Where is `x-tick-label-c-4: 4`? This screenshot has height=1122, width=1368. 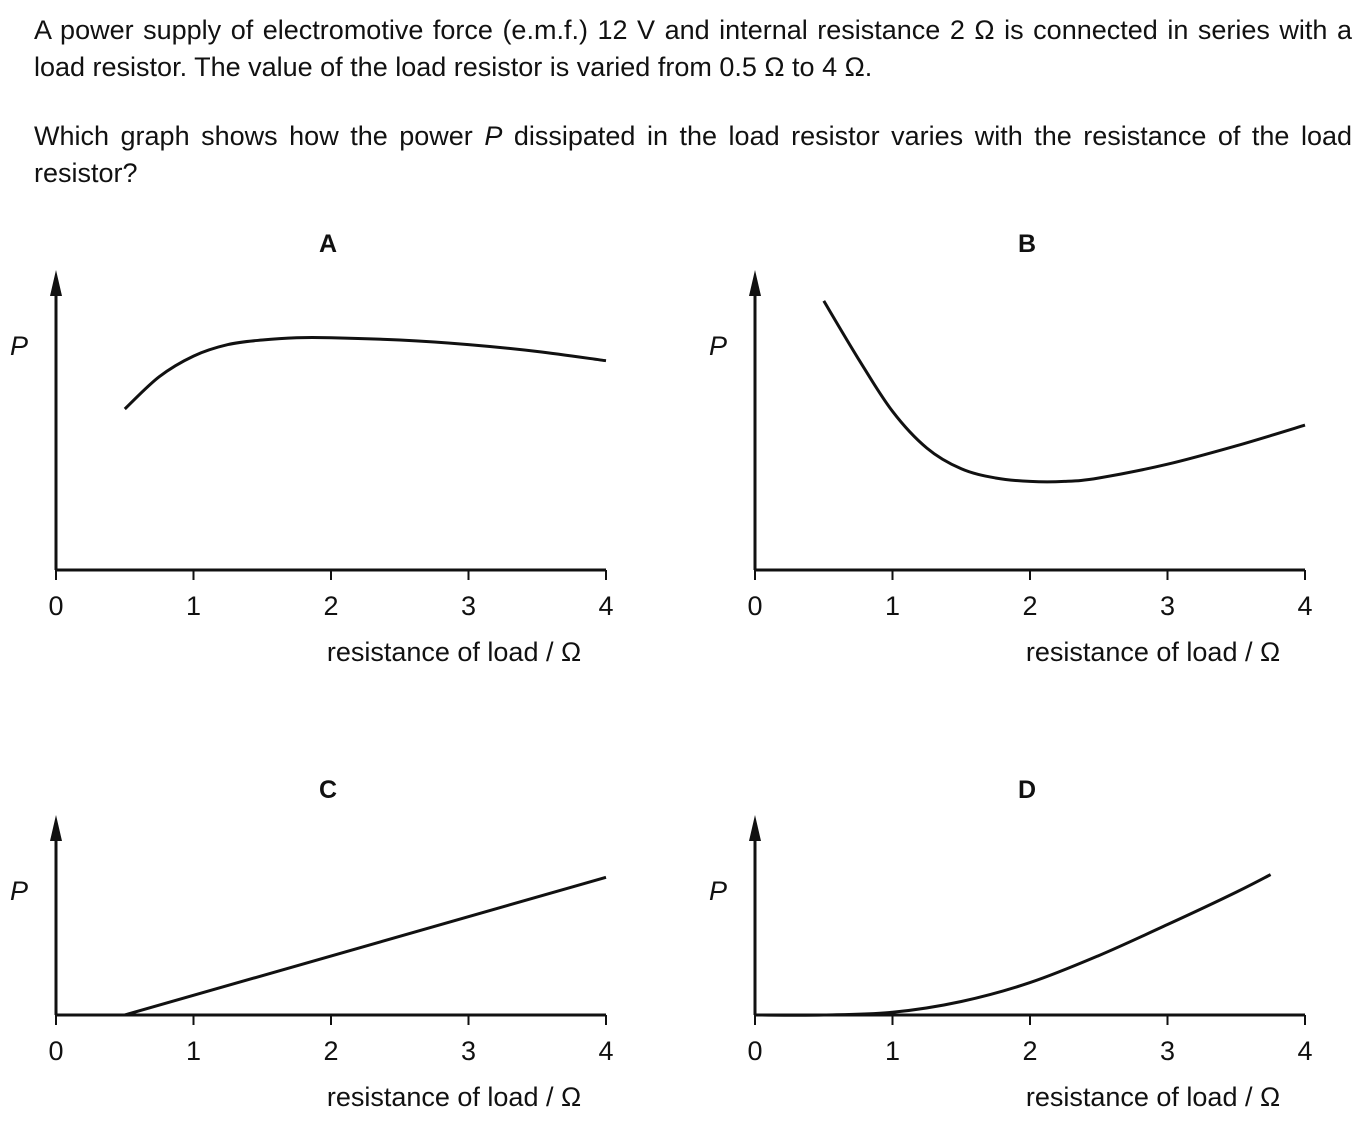 x-tick-label-c-4: 4 is located at coordinates (605, 1051).